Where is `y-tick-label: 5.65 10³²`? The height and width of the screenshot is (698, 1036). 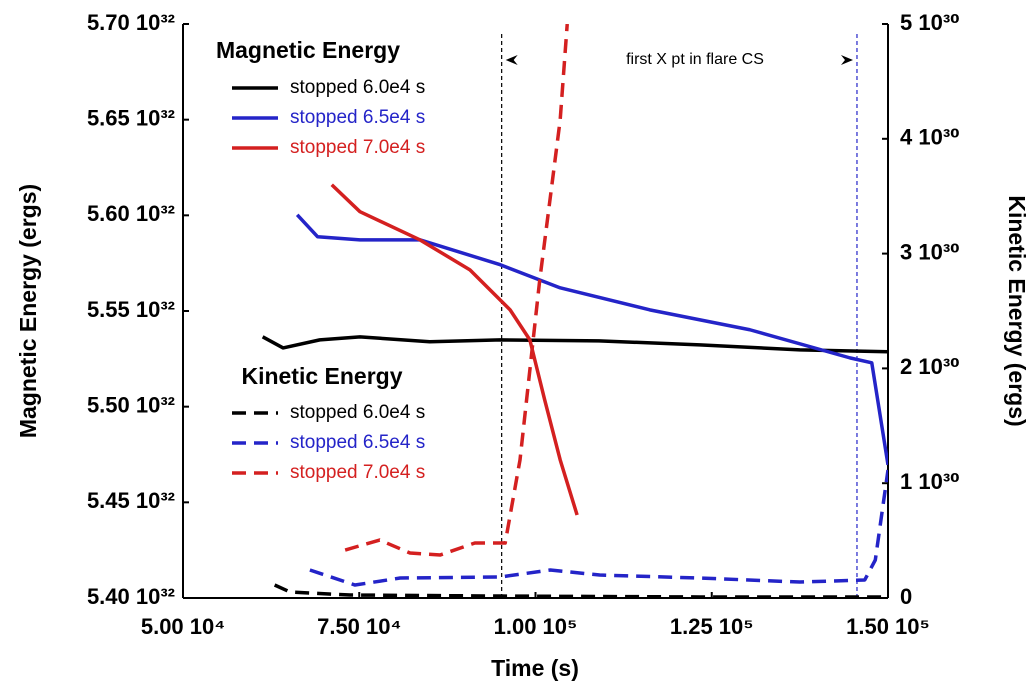
y-tick-label: 5.65 10³² is located at coordinates (131, 117).